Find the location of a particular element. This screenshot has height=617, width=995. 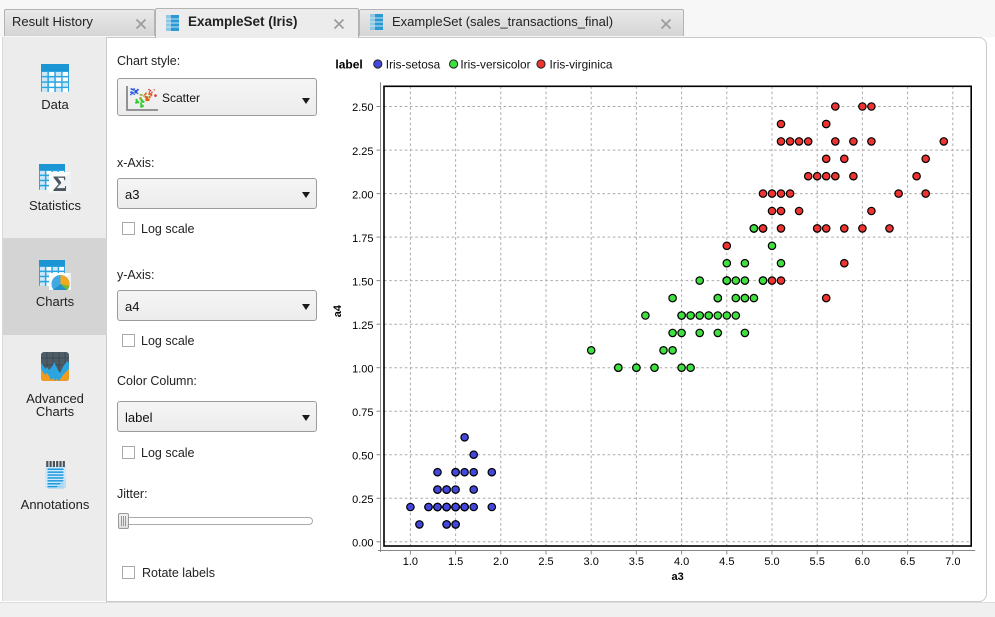

svg-text: 2.5 is located at coordinates (545, 562).